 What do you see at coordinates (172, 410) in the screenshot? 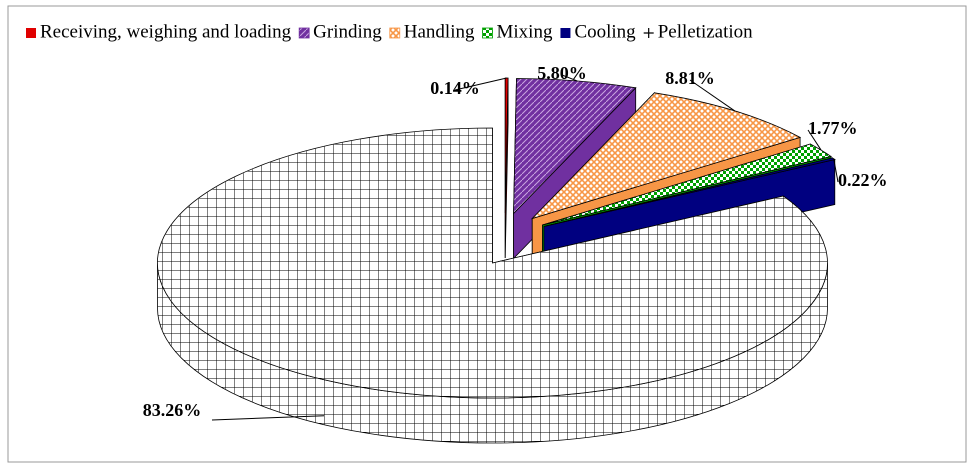
I see `data-label: 83.26%` at bounding box center [172, 410].